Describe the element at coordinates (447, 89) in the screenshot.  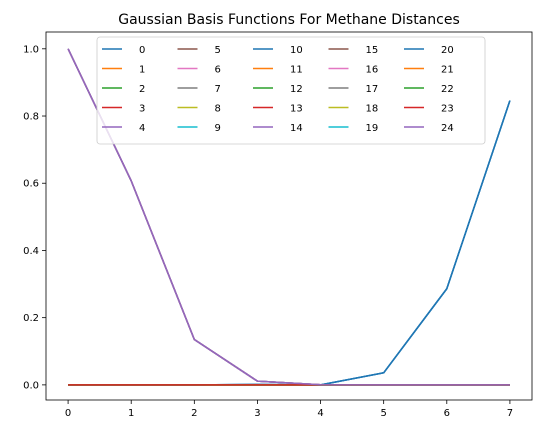
I see `legend-label: 22` at that location.